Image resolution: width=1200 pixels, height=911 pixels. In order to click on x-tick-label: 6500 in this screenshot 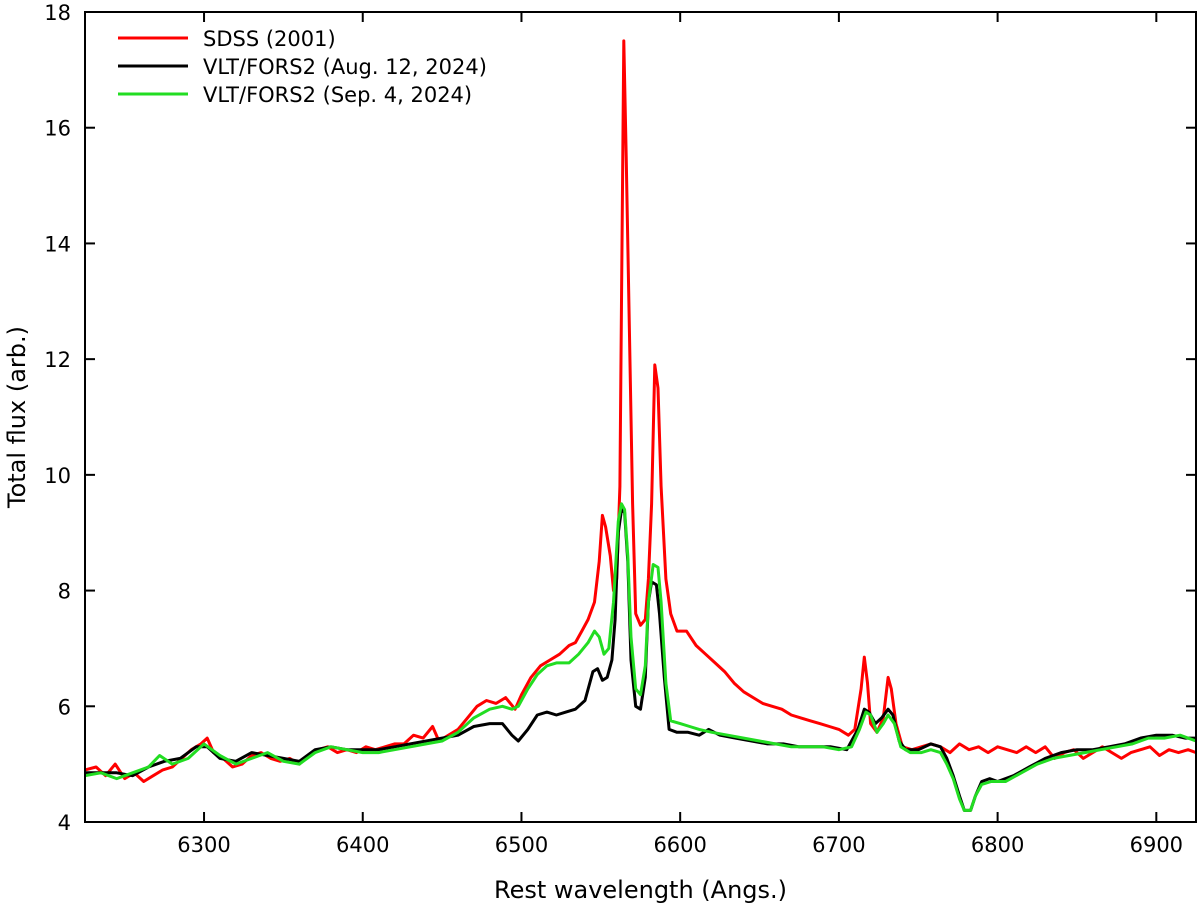, I will do `click(521, 845)`.